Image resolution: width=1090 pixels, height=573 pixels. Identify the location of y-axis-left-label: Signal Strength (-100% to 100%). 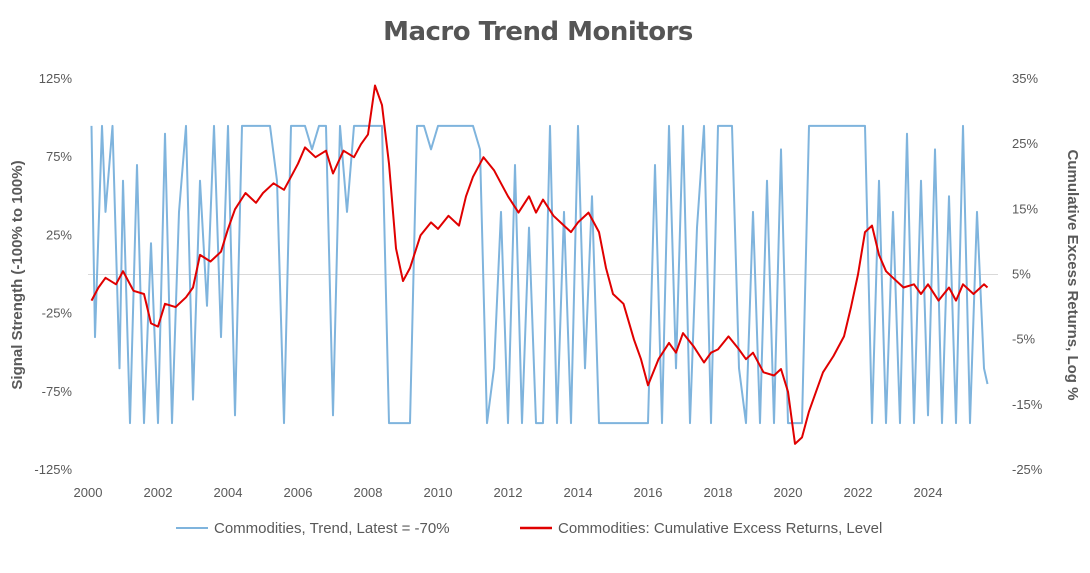
(17, 274).